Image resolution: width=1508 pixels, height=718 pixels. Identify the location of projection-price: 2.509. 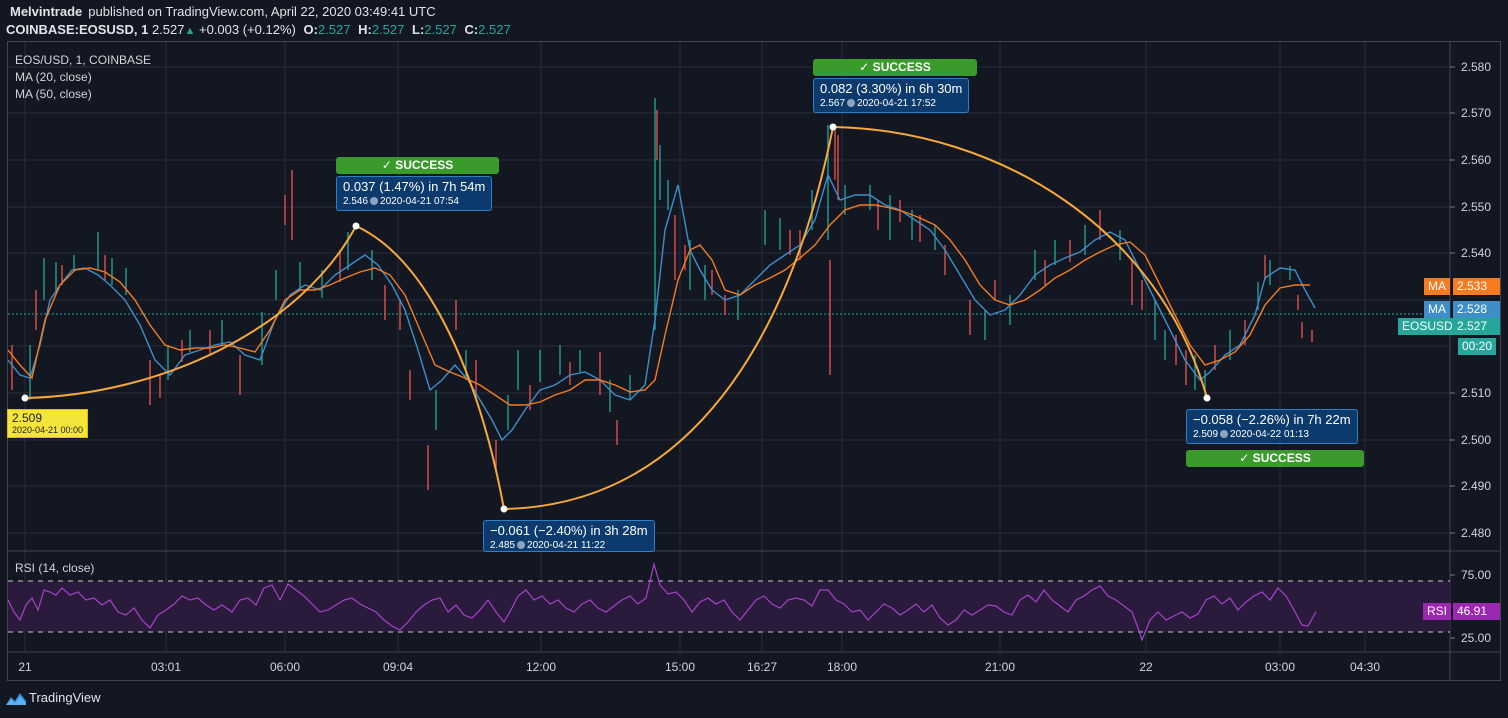
(1206, 434).